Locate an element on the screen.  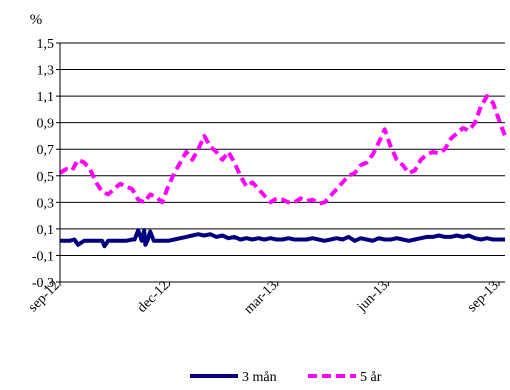
y-tick-label: 1,5 is located at coordinates (46, 44).